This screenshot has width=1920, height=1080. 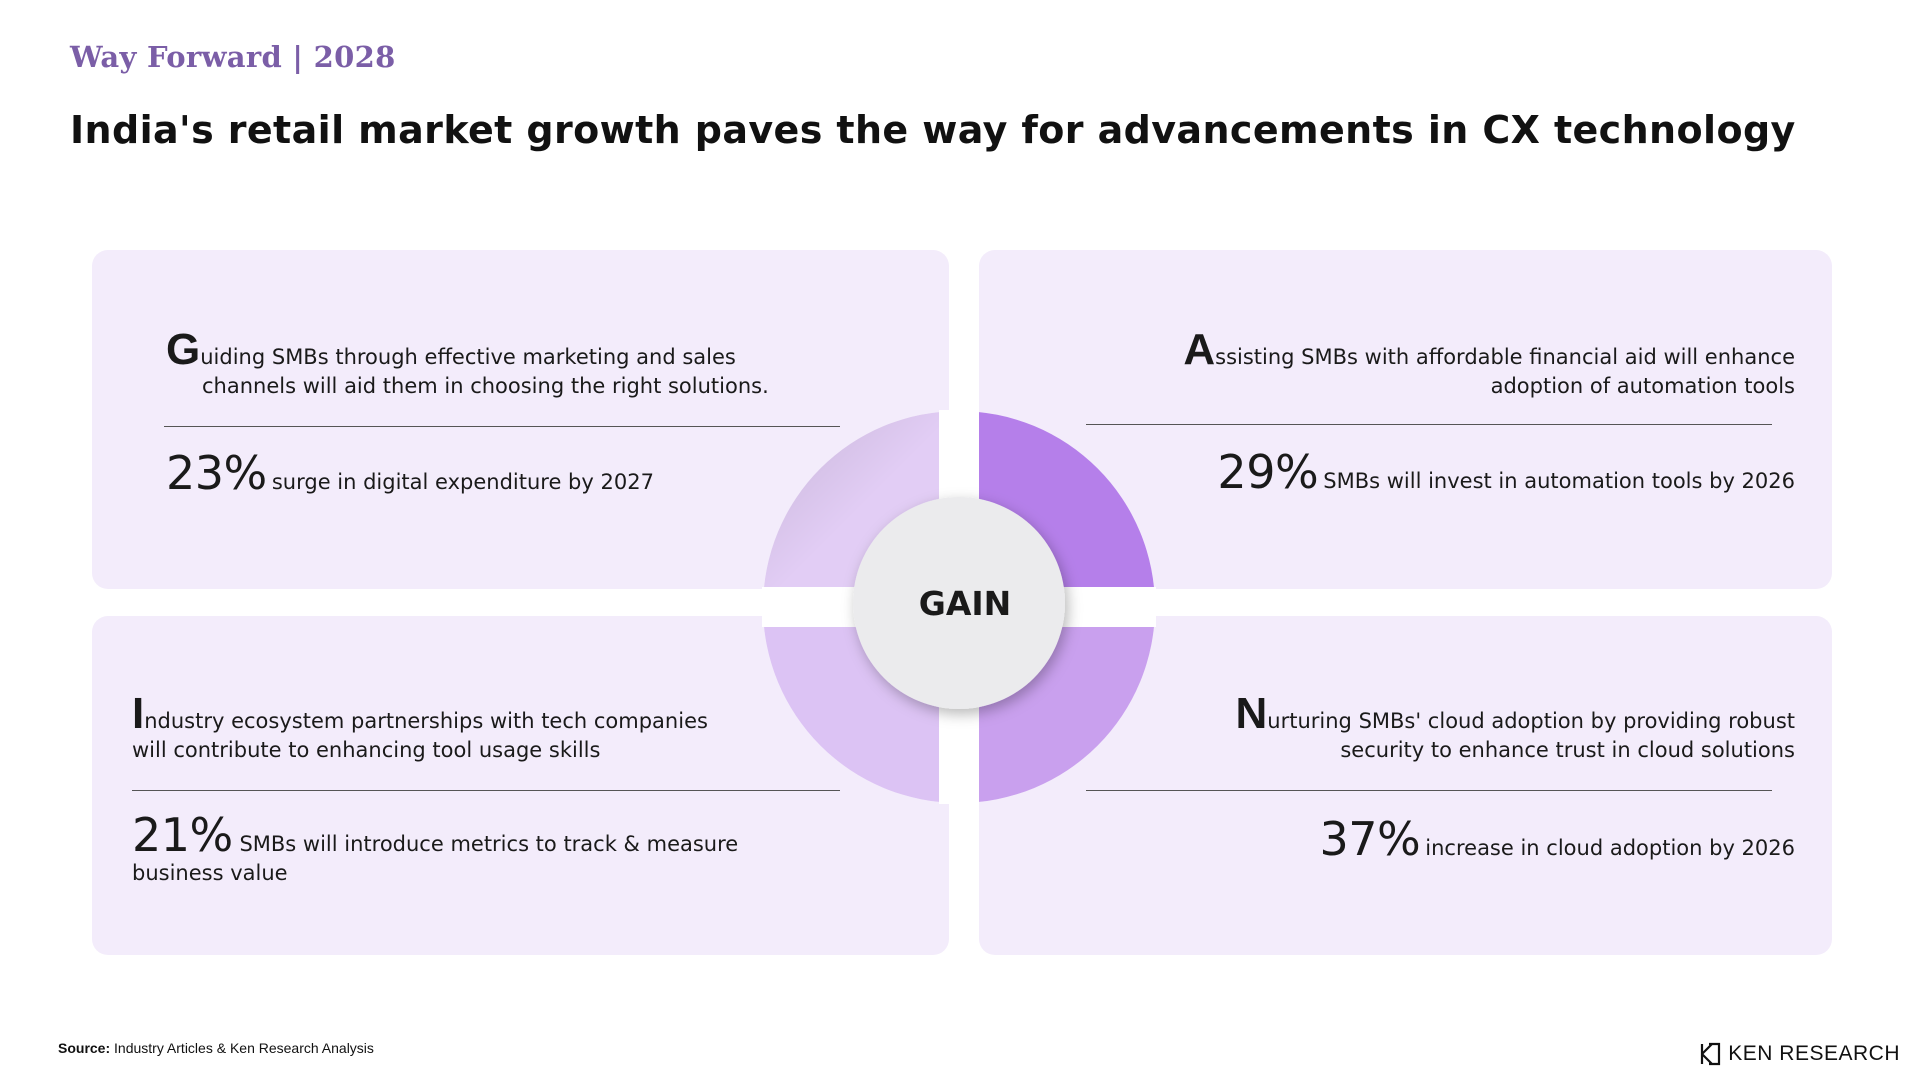 What do you see at coordinates (1251, 713) in the screenshot?
I see `initial-letter: N` at bounding box center [1251, 713].